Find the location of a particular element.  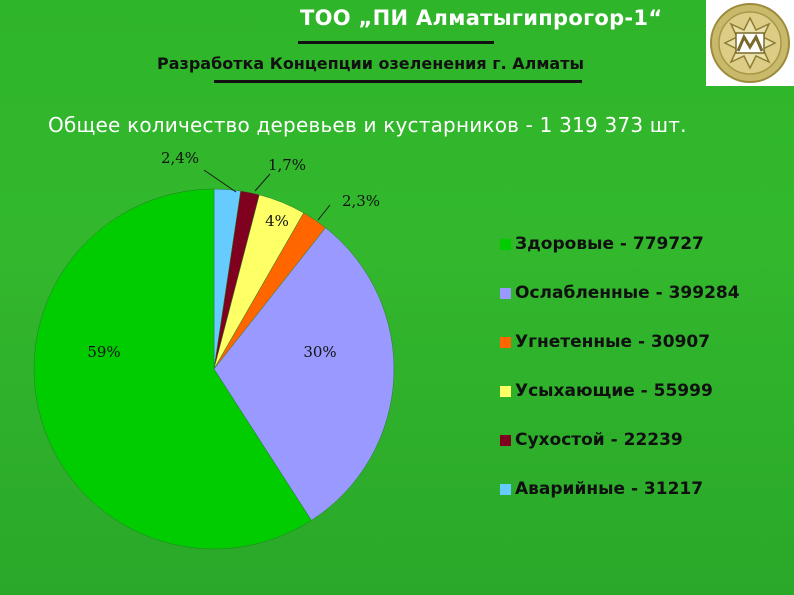

legend-item: Аварийные - 31217 is located at coordinates (601, 489).